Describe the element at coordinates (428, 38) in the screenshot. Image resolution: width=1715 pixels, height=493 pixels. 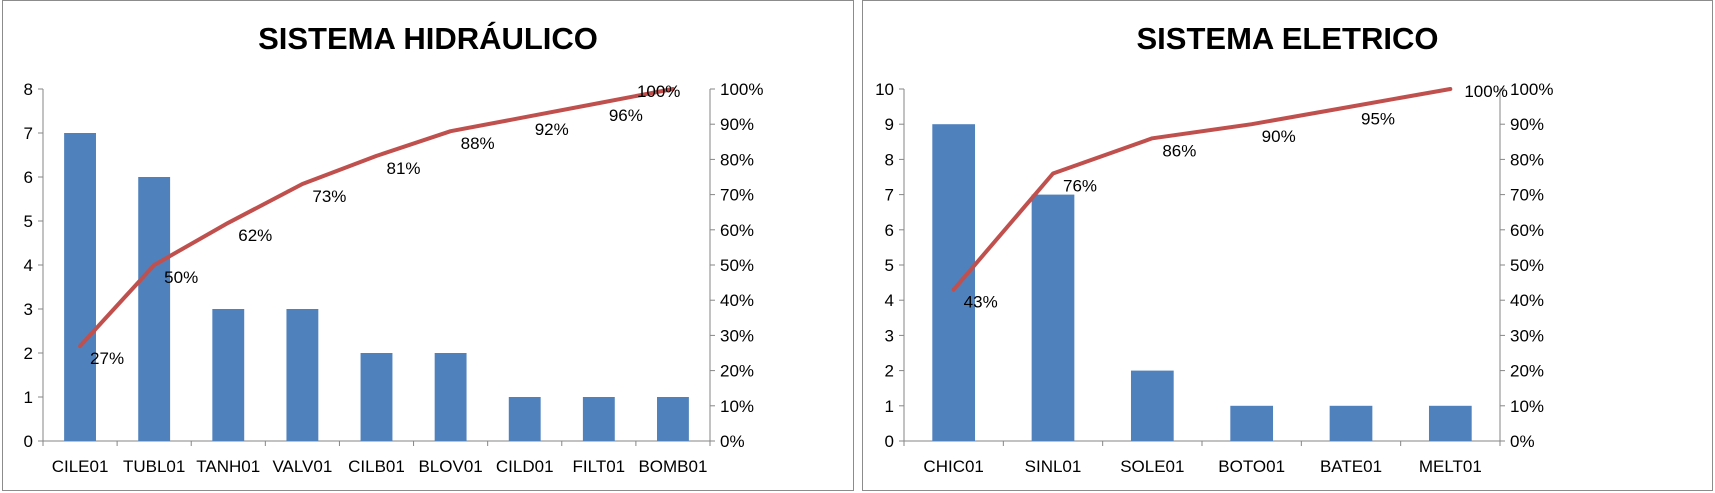
I see `chart-title: SISTEMA HIDRÁULICO` at that location.